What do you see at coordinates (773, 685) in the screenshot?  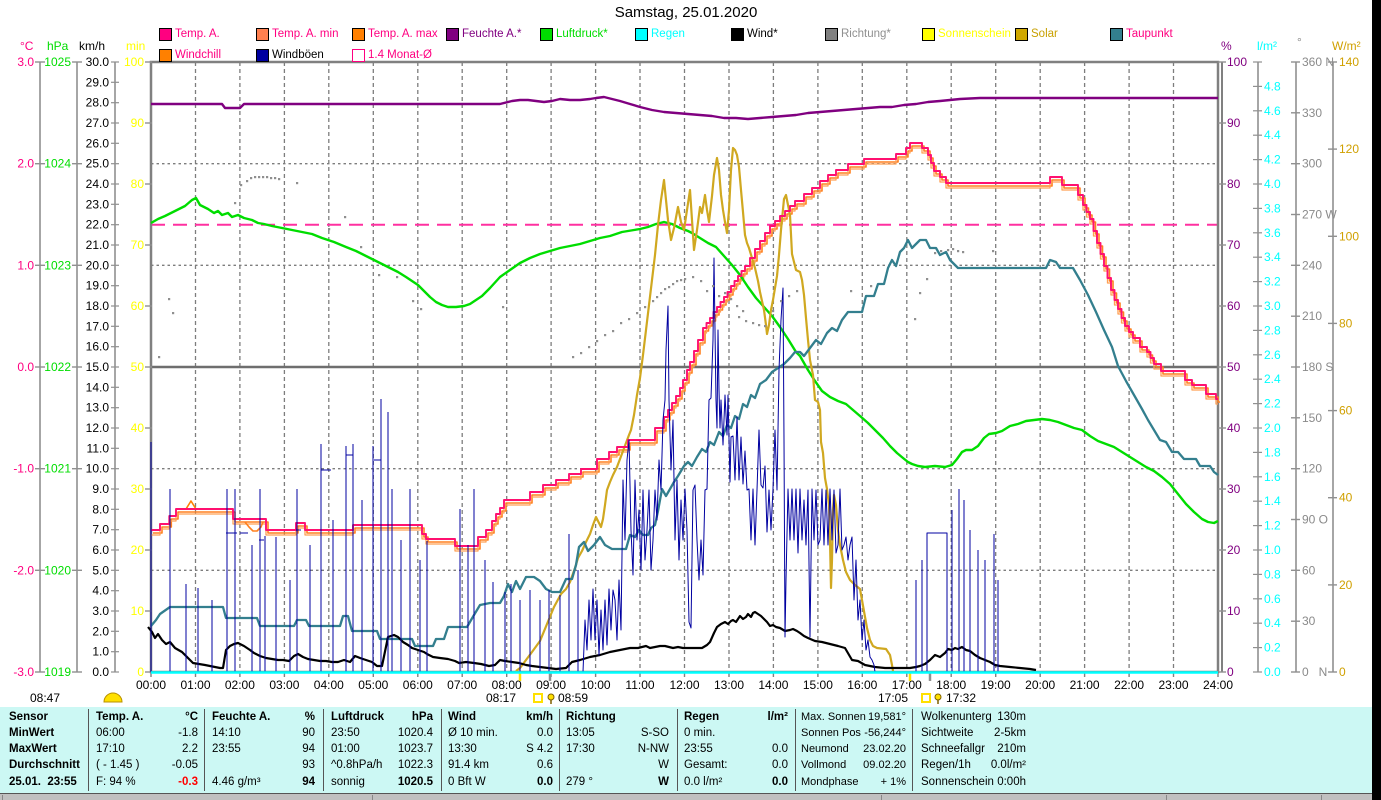 I see `svg-text: 14:00` at bounding box center [773, 685].